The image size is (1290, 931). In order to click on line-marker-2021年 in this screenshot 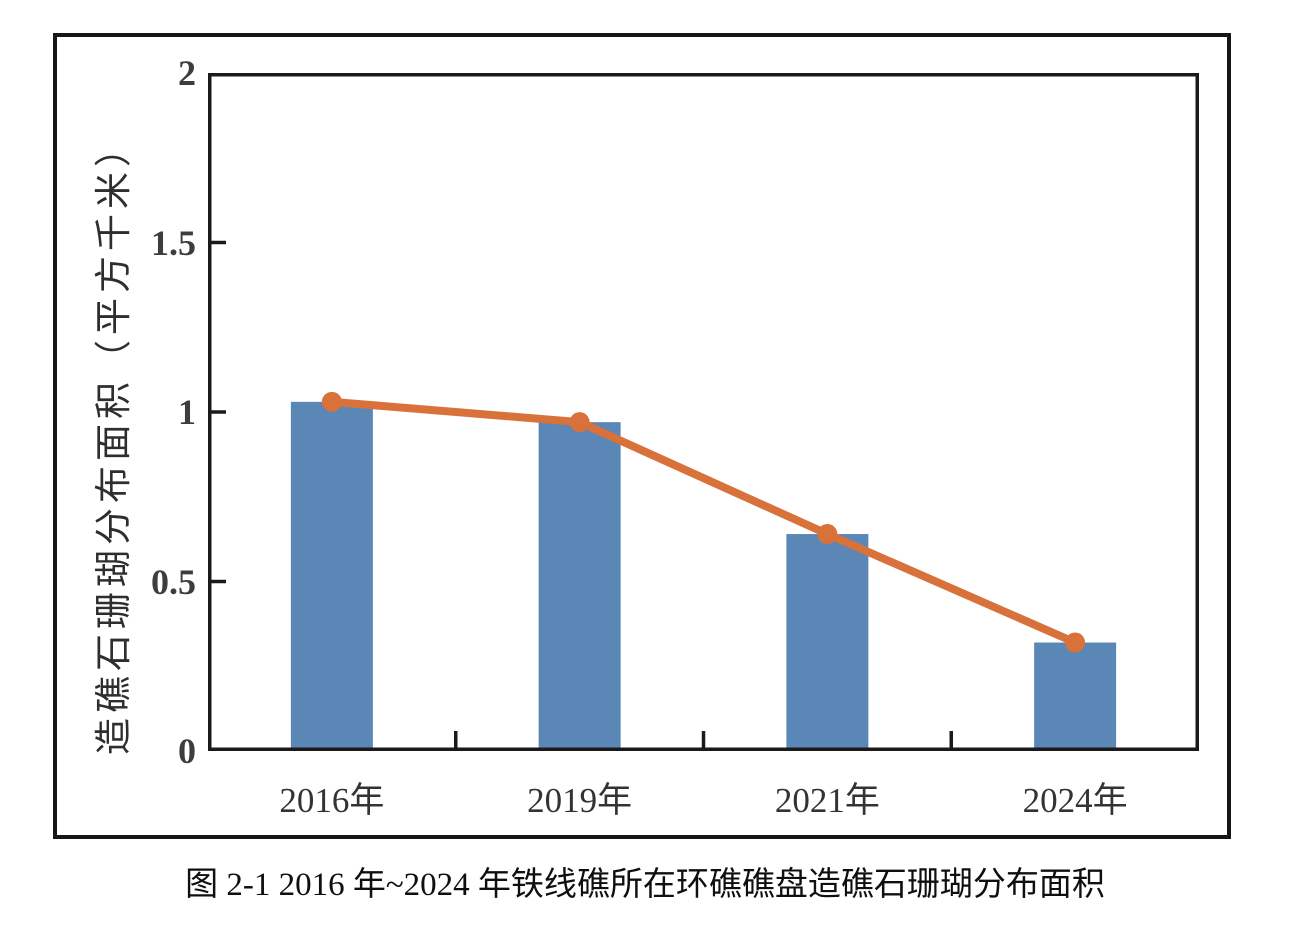, I will do `click(827, 534)`.